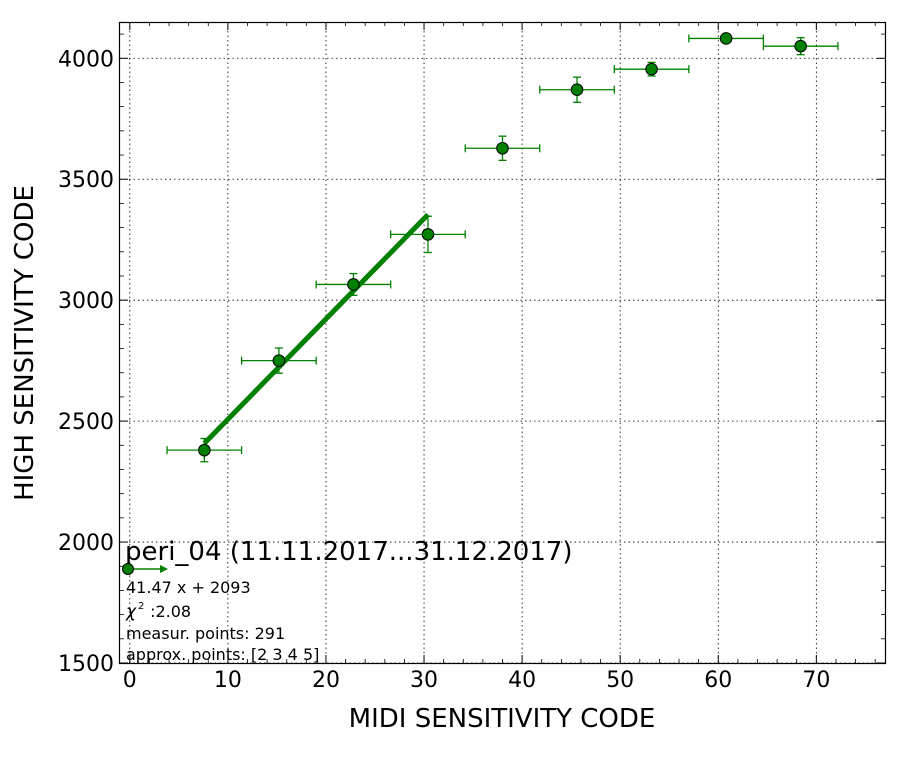  What do you see at coordinates (188, 587) in the screenshot?
I see `fit-equation: 41.47 x + 2093` at bounding box center [188, 587].